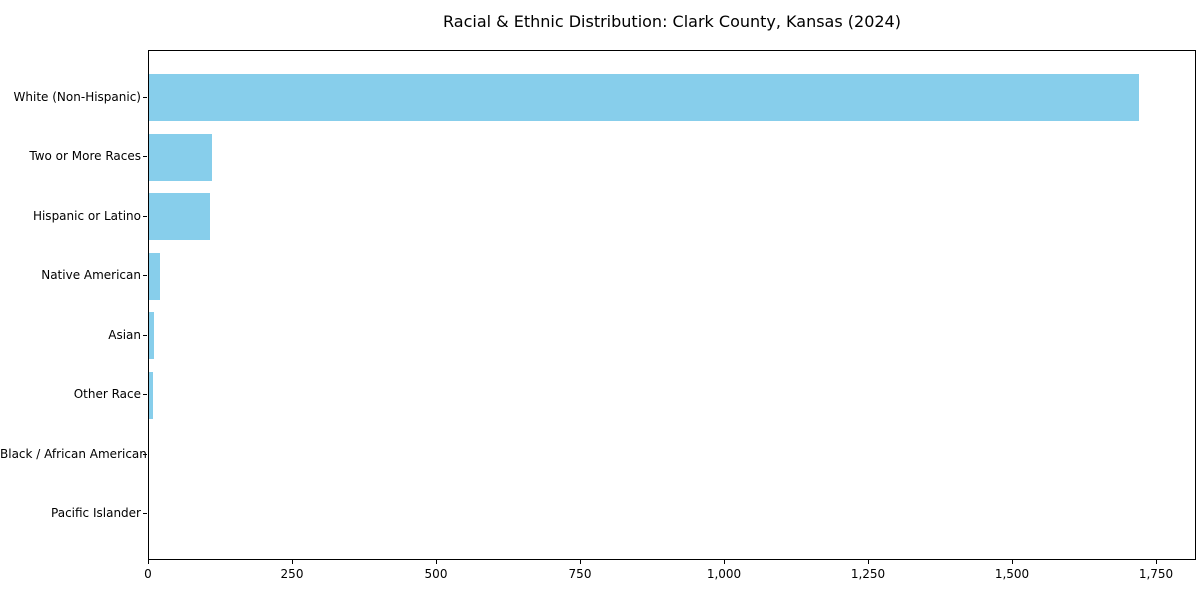  Describe the element at coordinates (96, 513) in the screenshot. I see `y-tick-label: Pacific Islander` at that location.